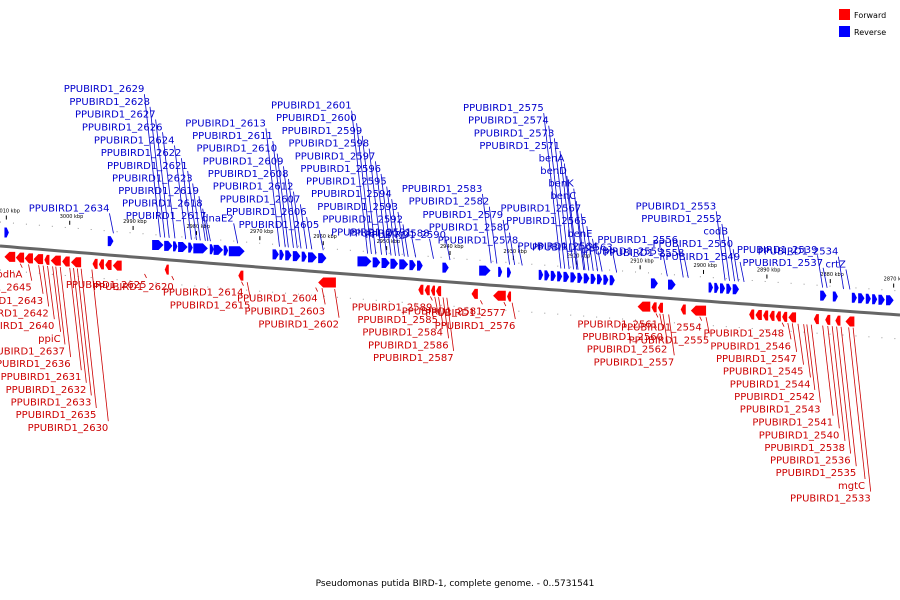 This screenshot has width=900, height=600. I want to click on reverse-gene-label: PPUBIRD1_2595, so click(346, 182).